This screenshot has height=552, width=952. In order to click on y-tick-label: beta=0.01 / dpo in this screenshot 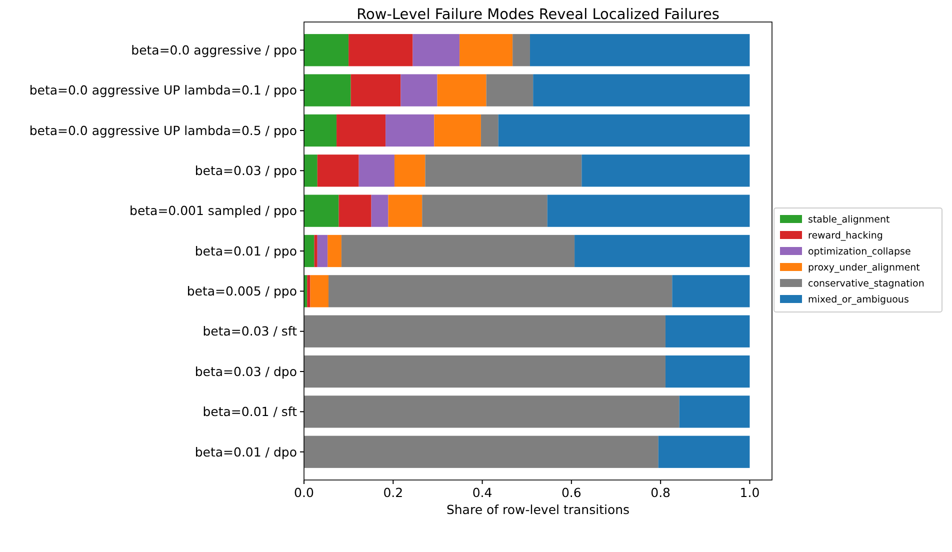, I will do `click(245, 452)`.